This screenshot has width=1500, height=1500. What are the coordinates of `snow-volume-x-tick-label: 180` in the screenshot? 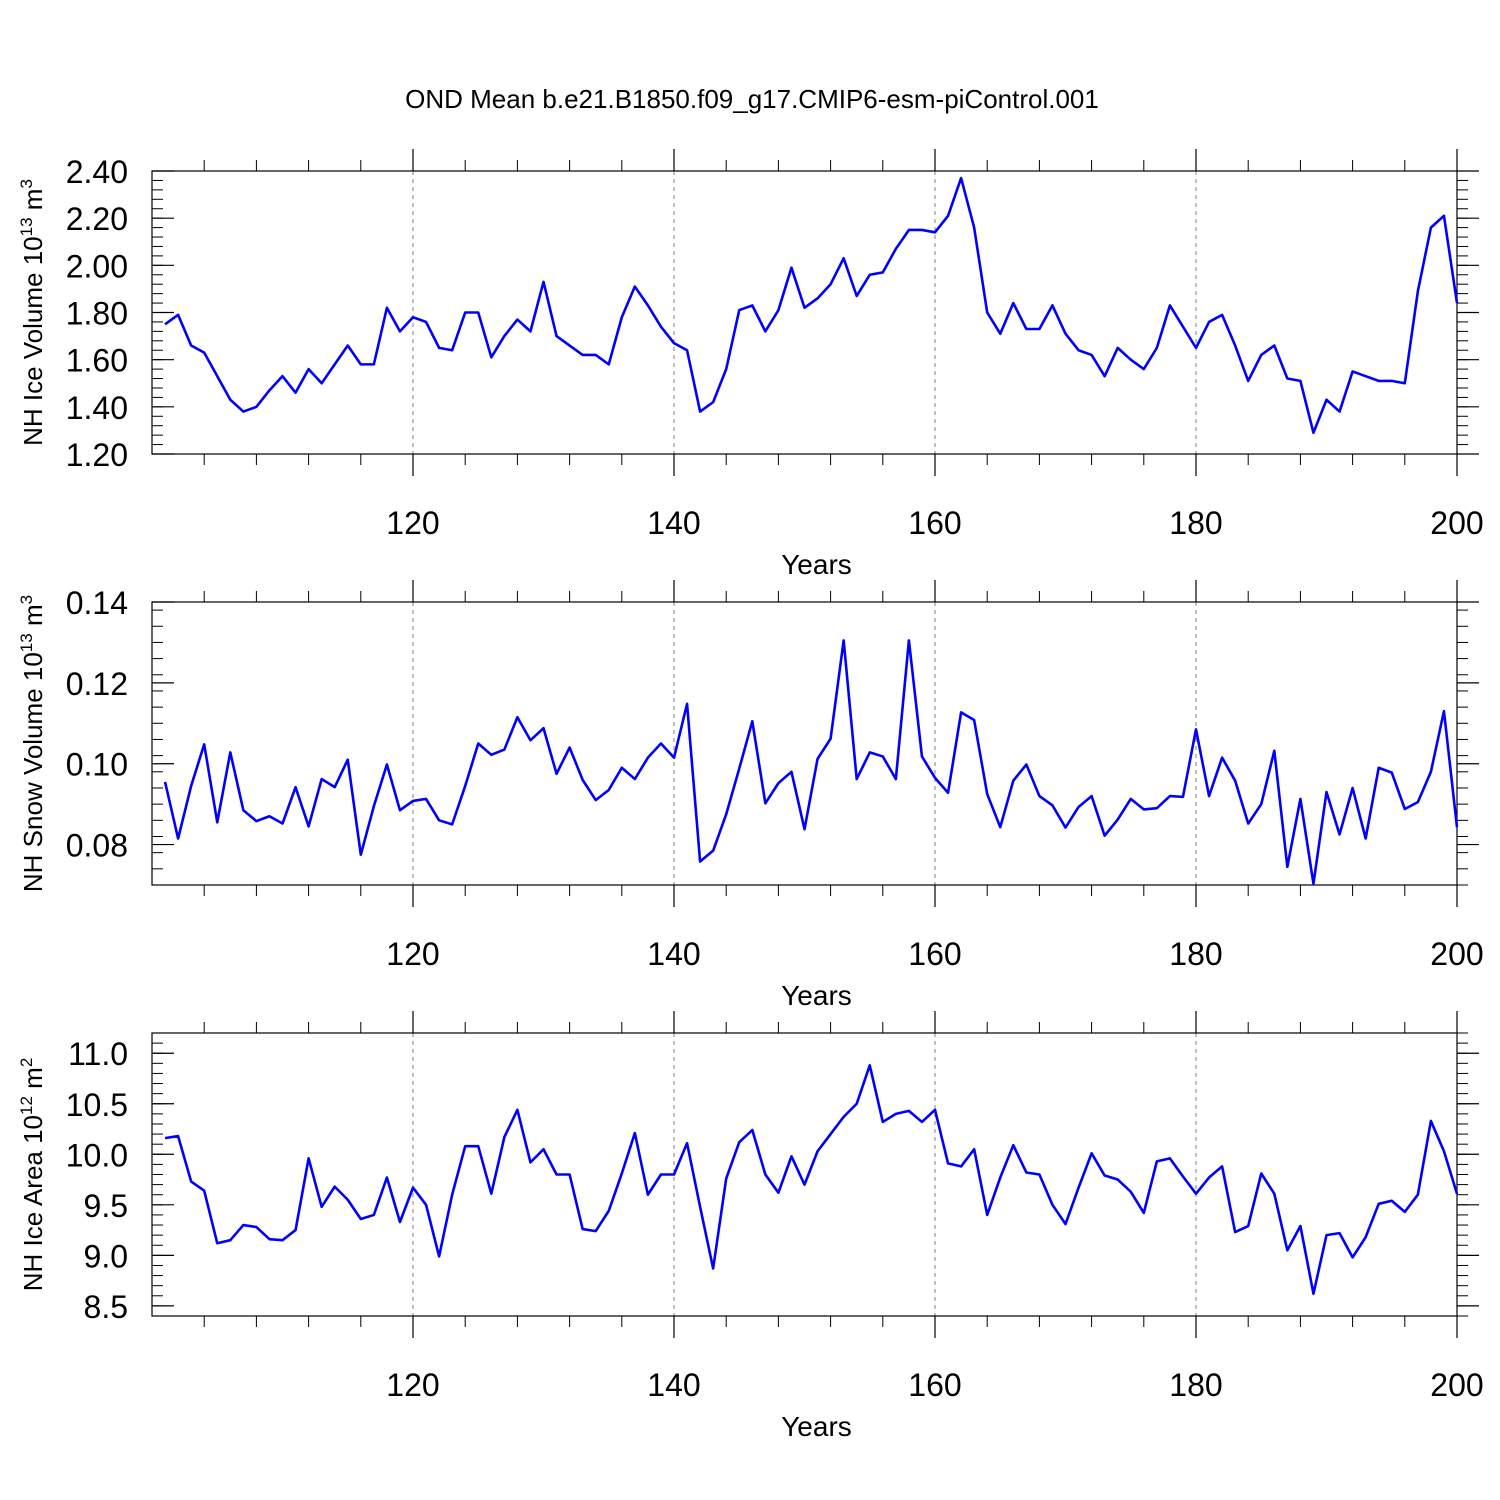 It's located at (1195, 954).